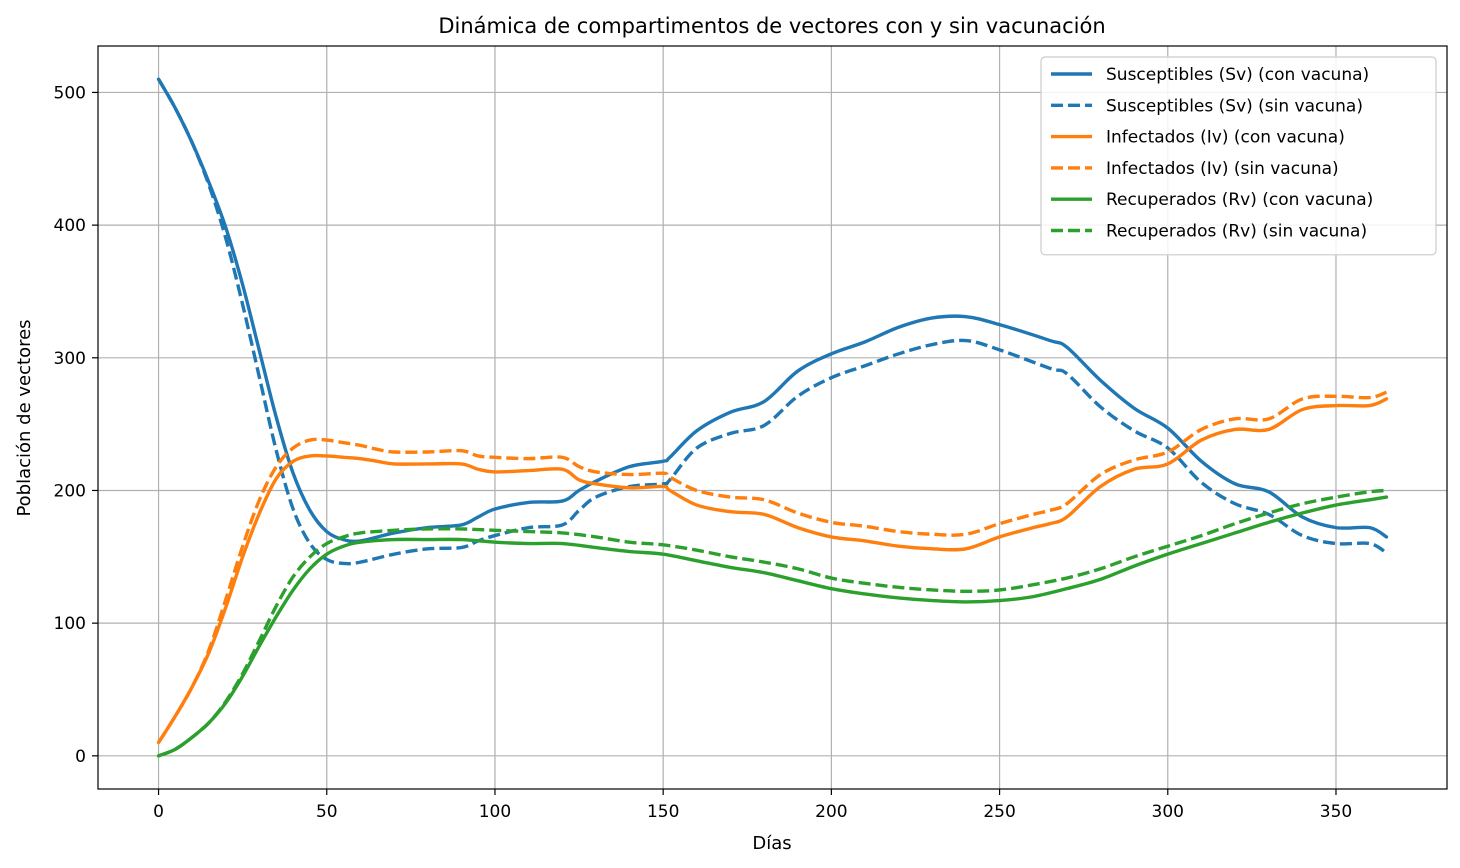 Image resolution: width=1460 pixels, height=868 pixels. What do you see at coordinates (80, 757) in the screenshot?
I see `y-tick-label: 0` at bounding box center [80, 757].